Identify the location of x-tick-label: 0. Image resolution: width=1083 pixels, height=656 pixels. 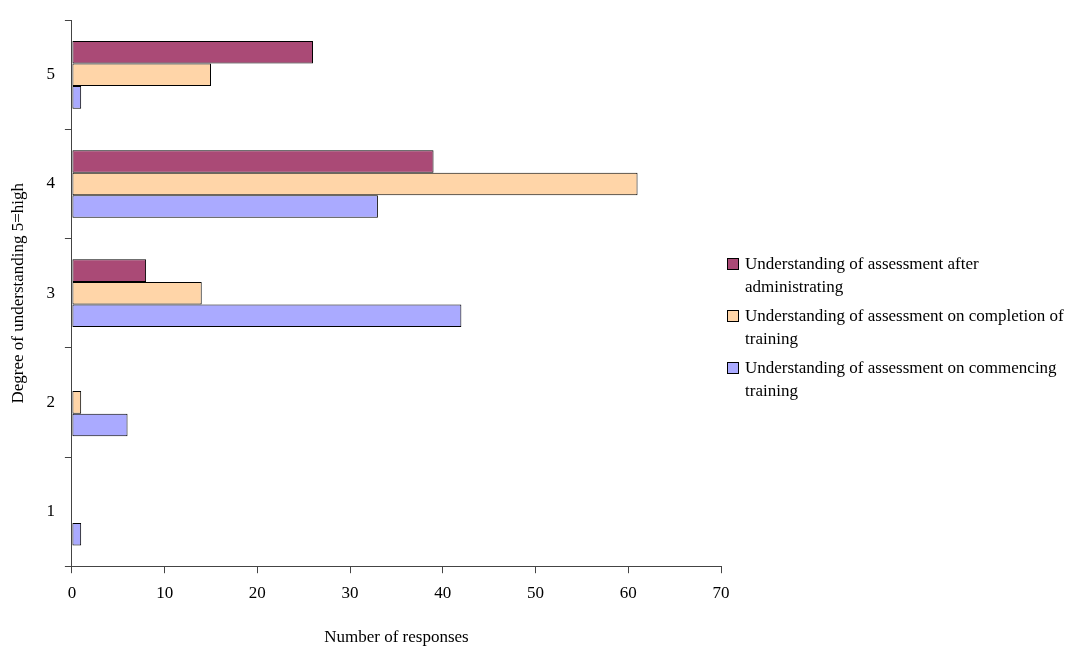
(72, 592).